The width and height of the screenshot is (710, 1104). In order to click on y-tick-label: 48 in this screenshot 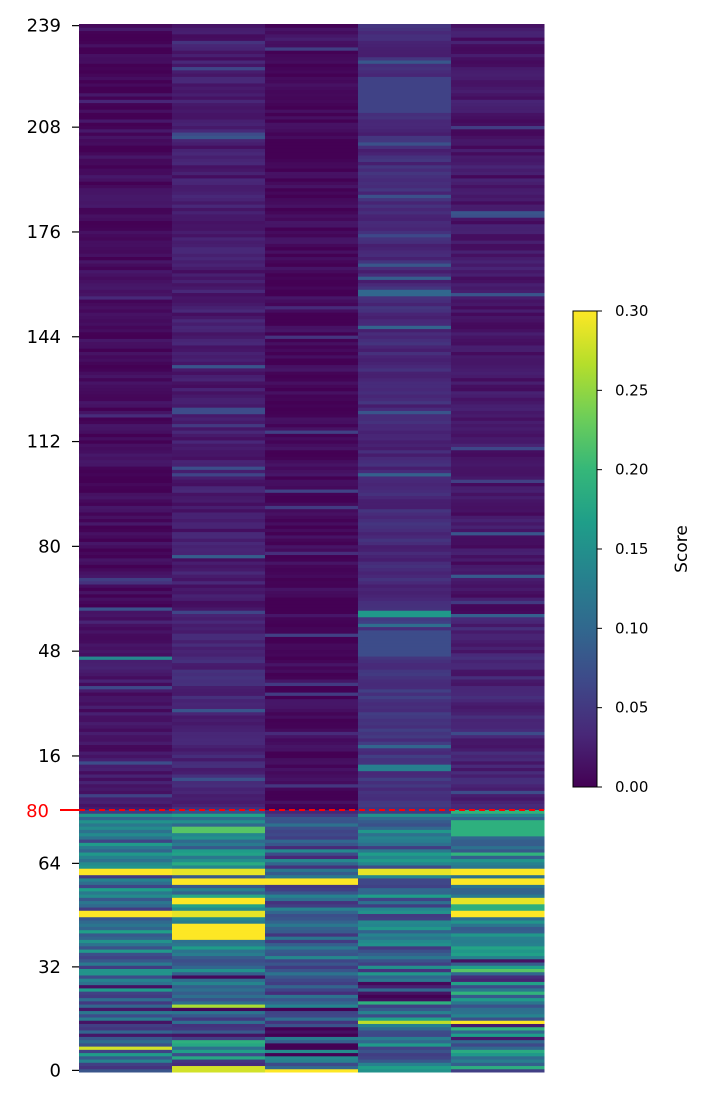, I will do `click(49, 651)`.